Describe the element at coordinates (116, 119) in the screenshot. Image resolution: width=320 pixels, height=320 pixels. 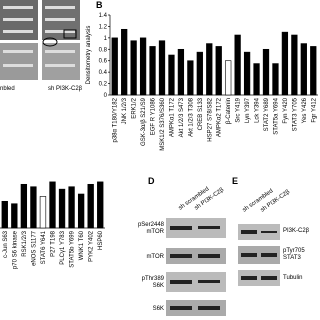
I see `x-tick-label: p38α T180/Y182` at that location.